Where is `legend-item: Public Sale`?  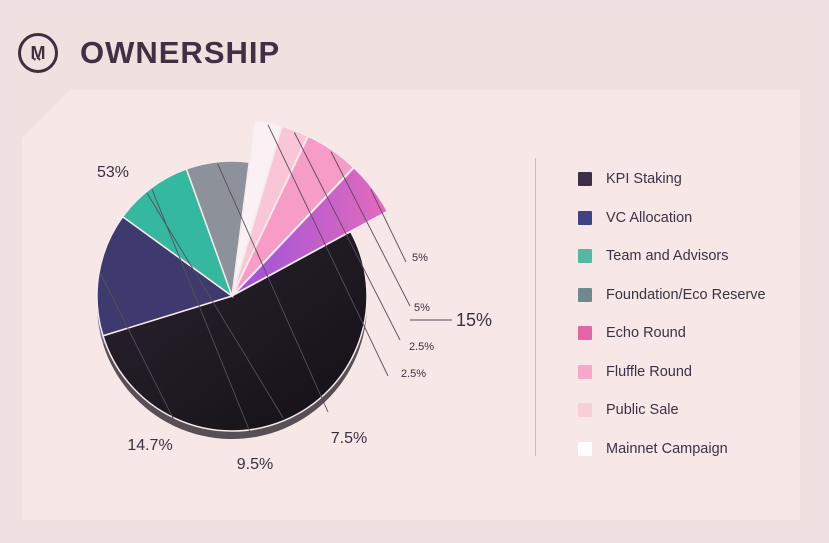
legend-item: Public Sale is located at coordinates (672, 410).